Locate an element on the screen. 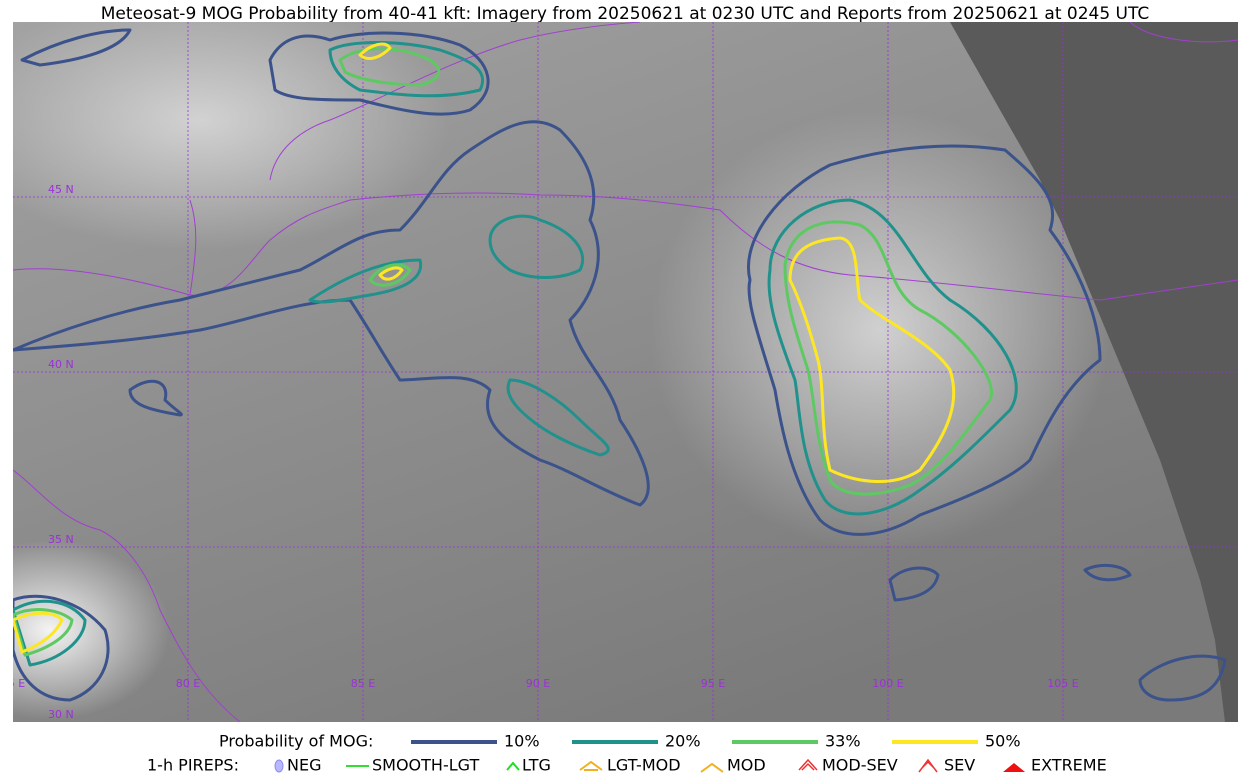  neg-icon is located at coordinates (279, 766).